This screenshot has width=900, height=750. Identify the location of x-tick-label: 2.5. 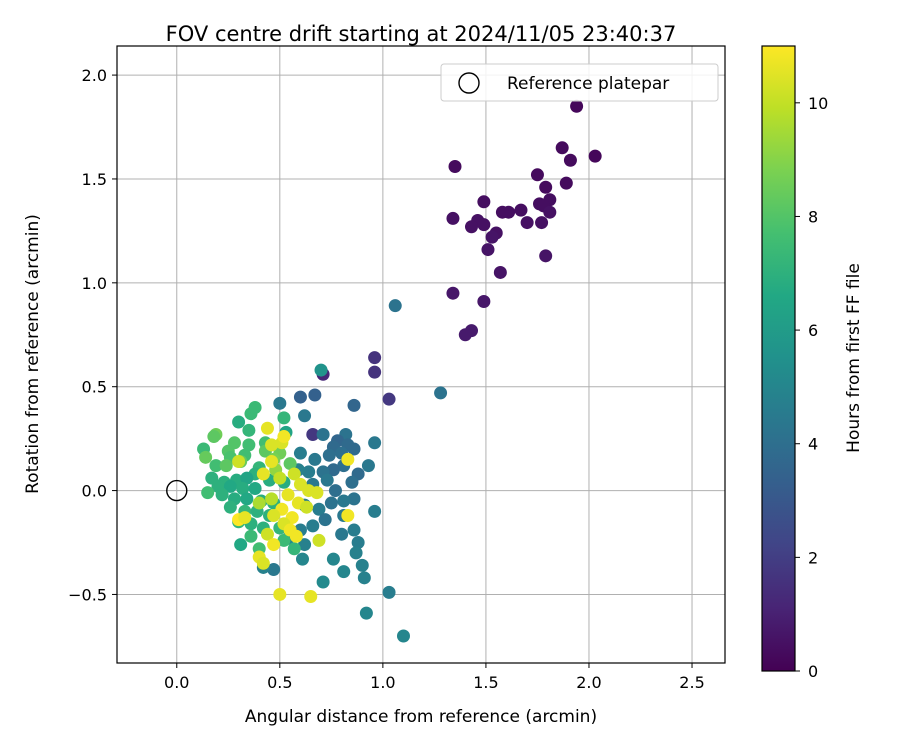
(691, 682).